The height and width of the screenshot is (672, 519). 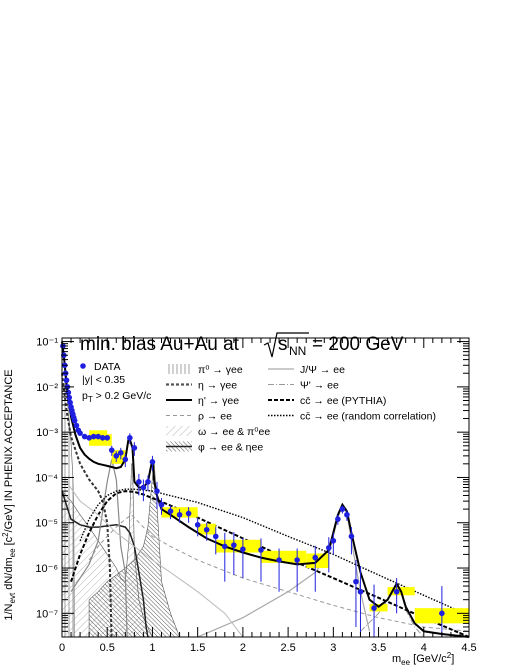 I want to click on y-tick-label: 10⁻², so click(x=47, y=388).